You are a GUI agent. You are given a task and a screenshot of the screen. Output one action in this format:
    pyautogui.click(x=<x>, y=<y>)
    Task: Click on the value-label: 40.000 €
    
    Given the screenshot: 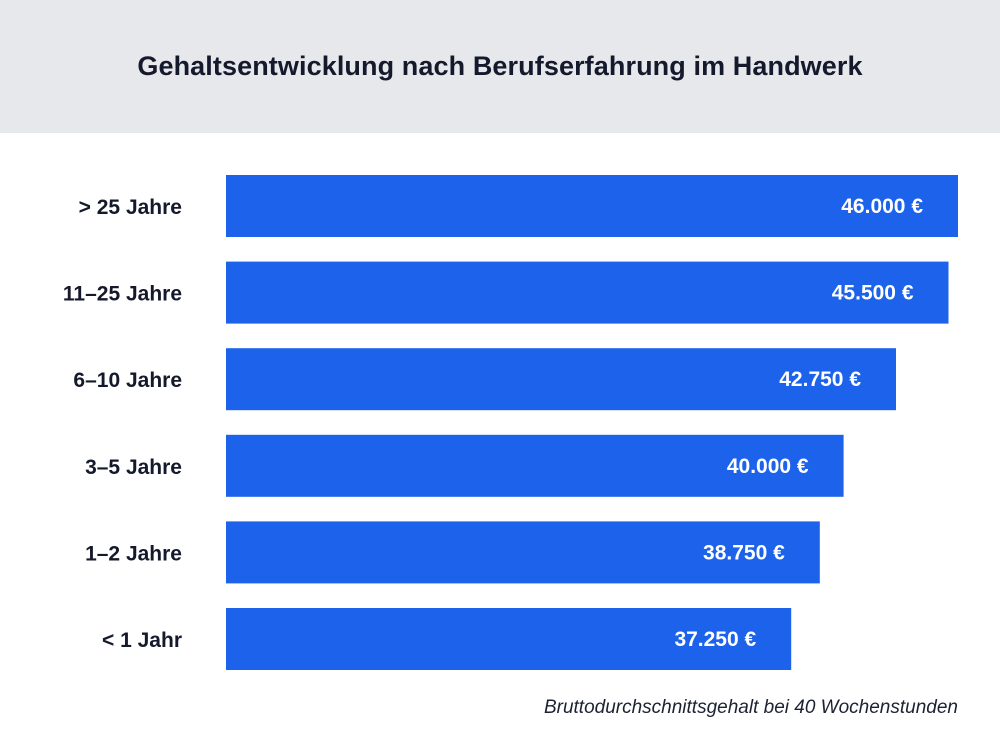 What is the action you would take?
    pyautogui.click(x=768, y=466)
    